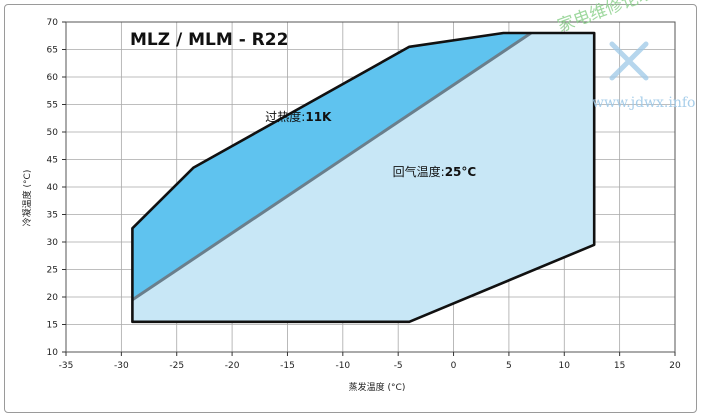 This screenshot has width=703, height=419. What do you see at coordinates (27, 198) in the screenshot?
I see `y-axis-label: 冷凝温度 (°C)` at bounding box center [27, 198].